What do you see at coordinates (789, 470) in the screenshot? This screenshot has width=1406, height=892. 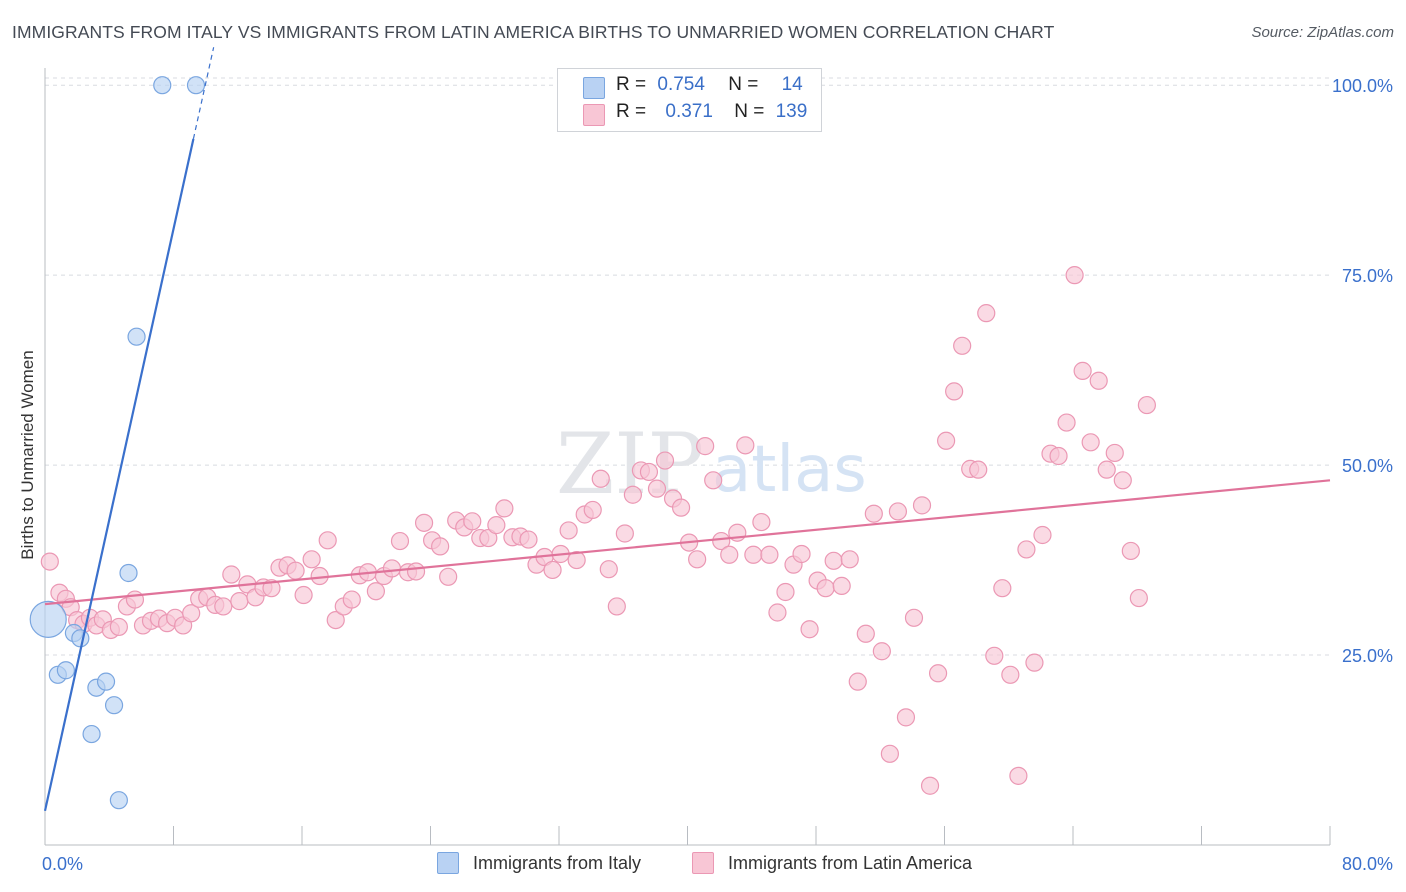 I see `watermark-atlas: atlas` at bounding box center [789, 470].